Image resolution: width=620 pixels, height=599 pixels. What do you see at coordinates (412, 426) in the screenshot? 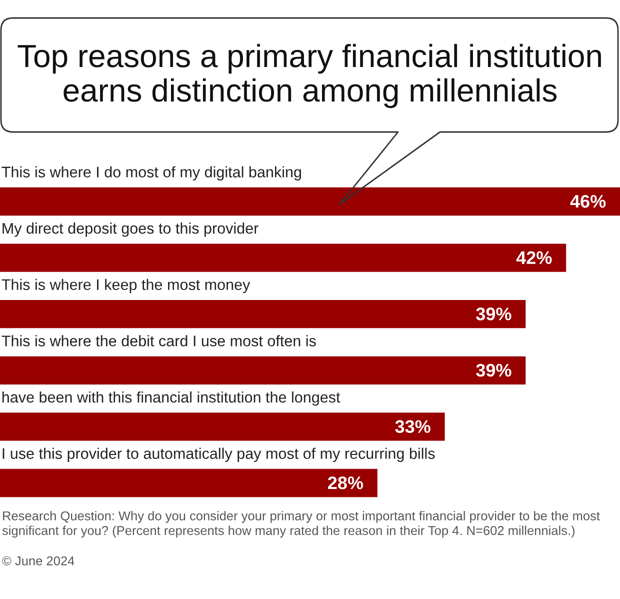
I see `data-label: 33%` at bounding box center [412, 426].